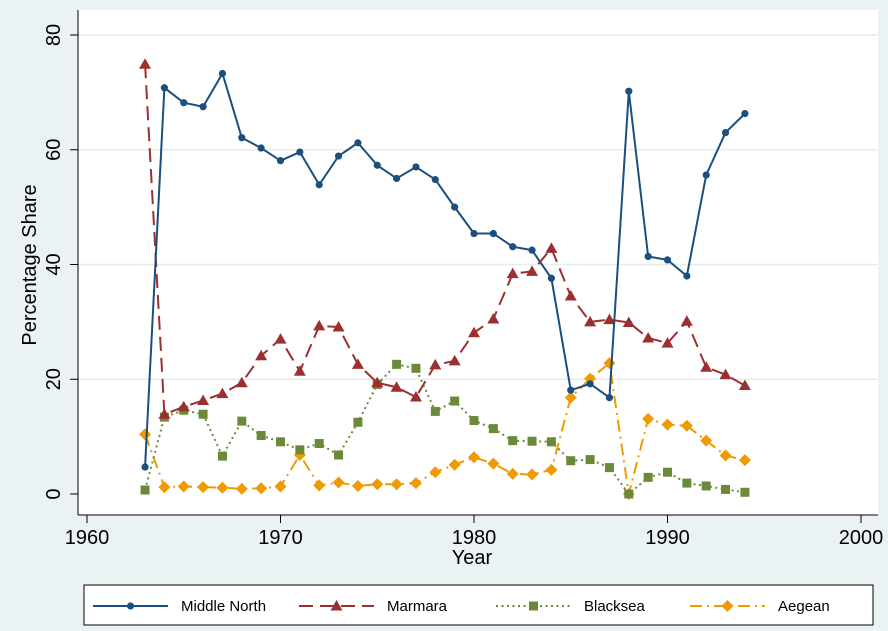 The height and width of the screenshot is (631, 888). What do you see at coordinates (474, 420) in the screenshot?
I see `point-blacksea-1980` at bounding box center [474, 420].